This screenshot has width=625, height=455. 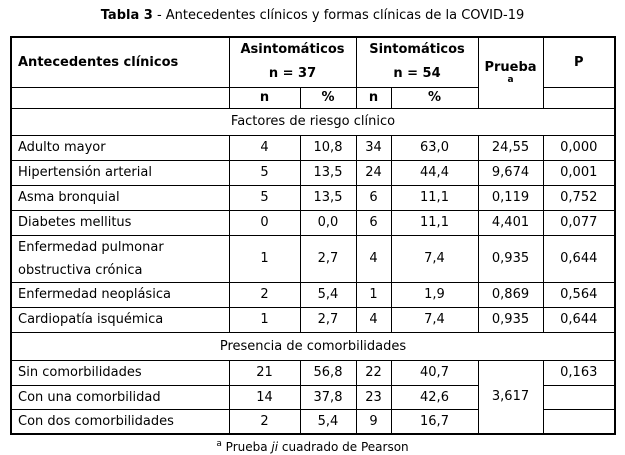 I want to click on cell-prueba: 0,869, so click(x=510, y=294).